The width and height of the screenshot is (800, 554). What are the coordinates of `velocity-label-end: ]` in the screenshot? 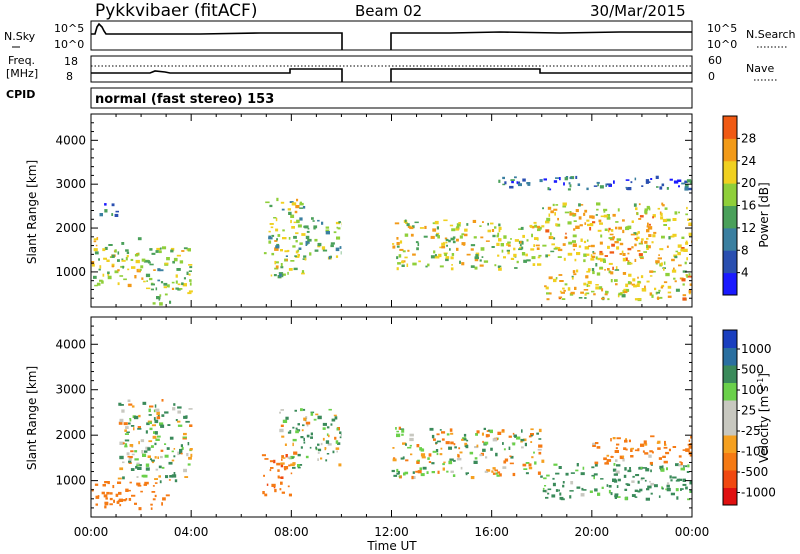 It's located at (764, 375).